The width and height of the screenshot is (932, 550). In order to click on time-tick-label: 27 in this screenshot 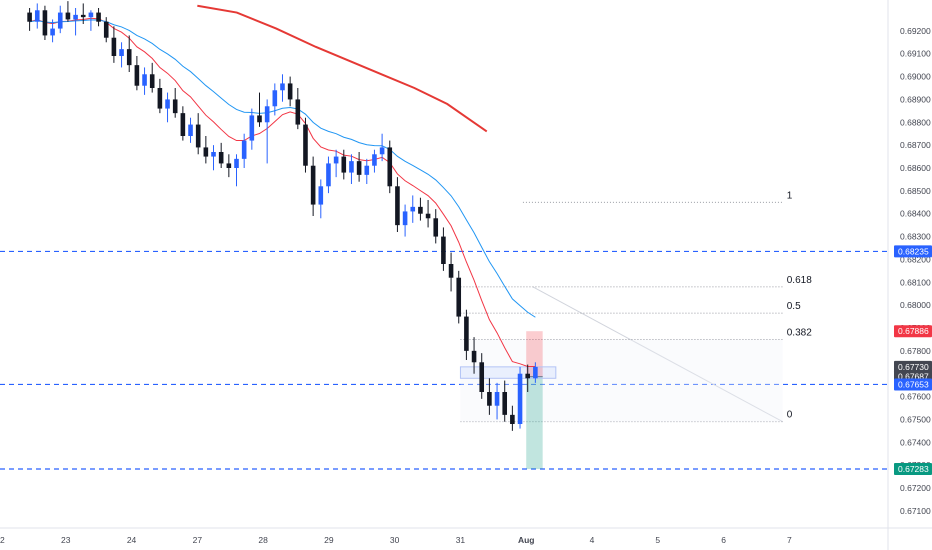, I will do `click(198, 540)`.